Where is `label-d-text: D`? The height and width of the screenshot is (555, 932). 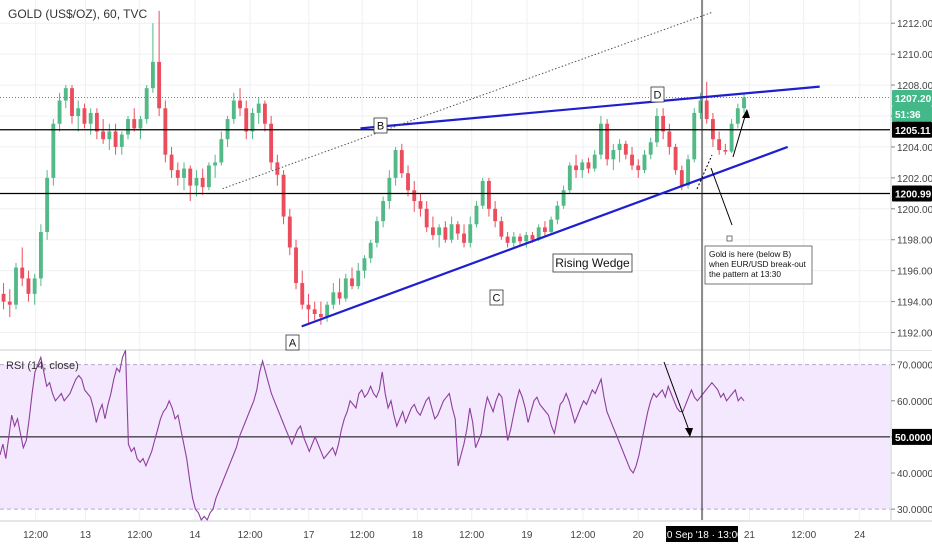 label-d-text: D is located at coordinates (658, 96).